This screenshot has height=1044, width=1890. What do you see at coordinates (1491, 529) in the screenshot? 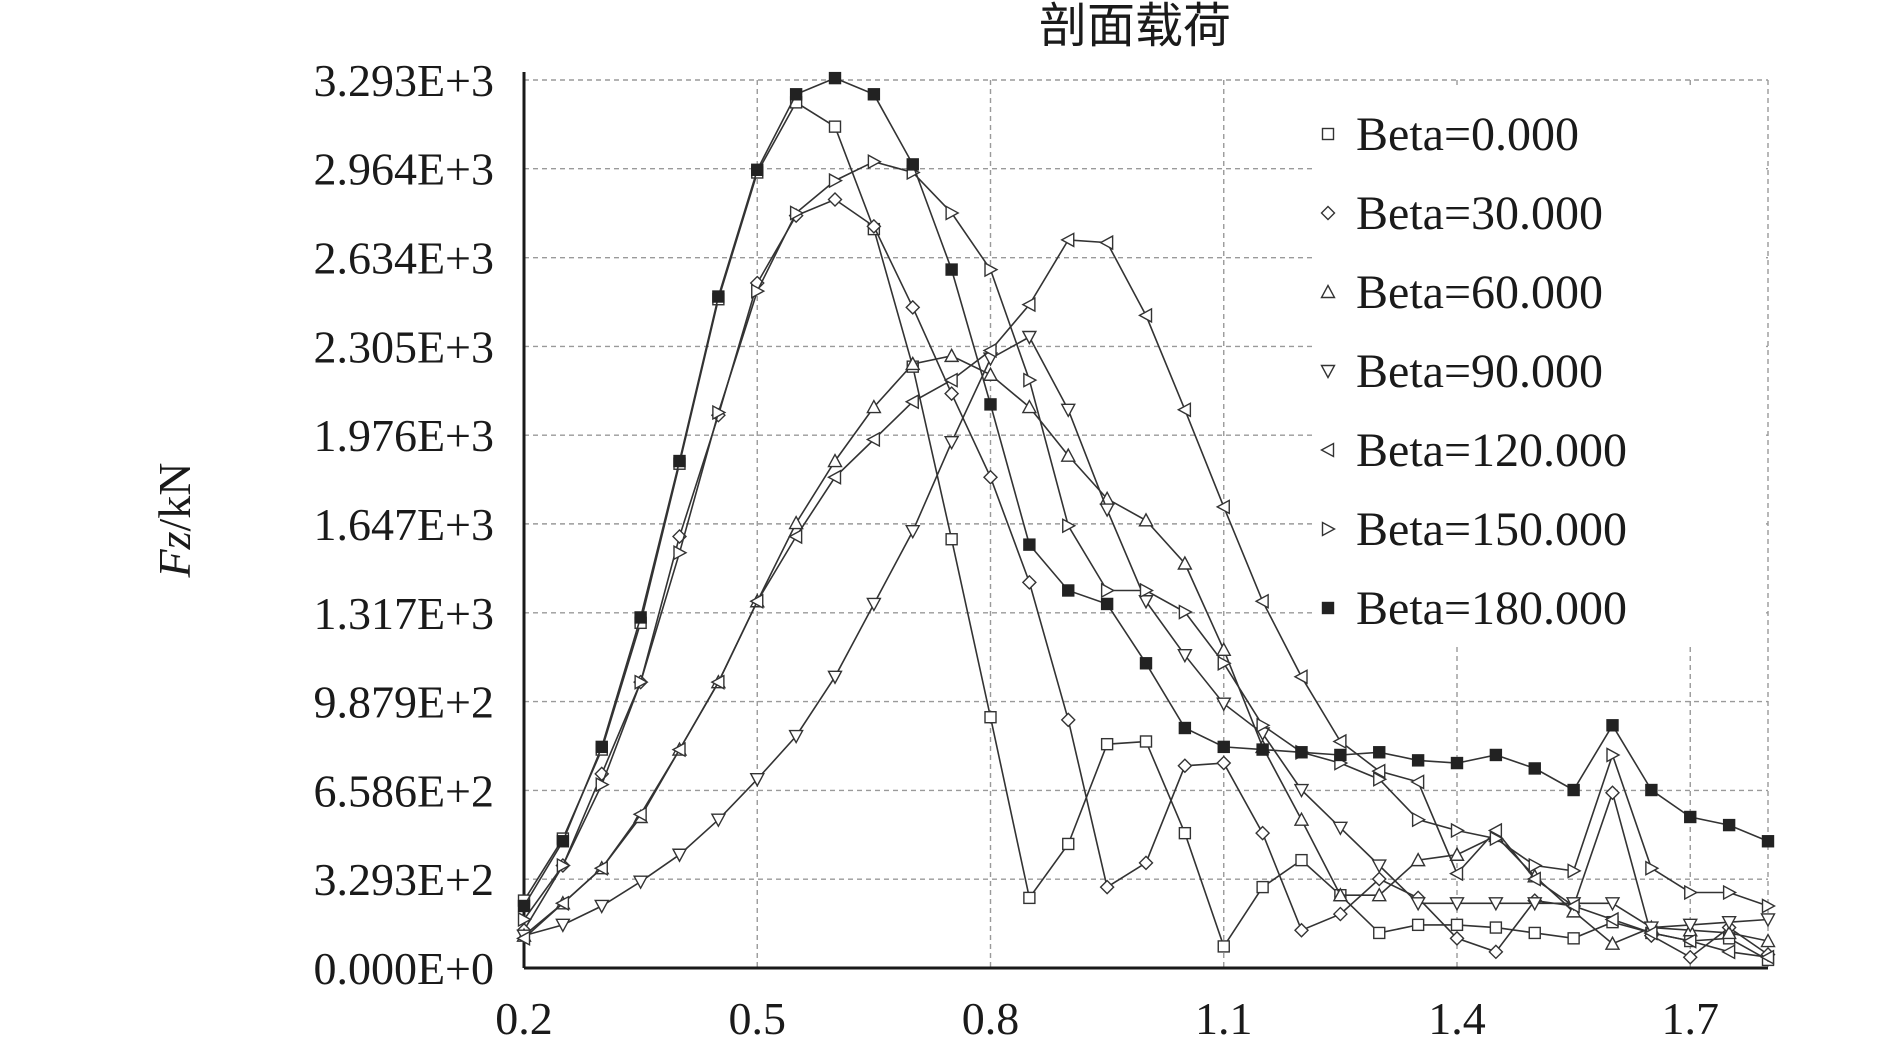
I see `legend-label: Beta=150.000` at bounding box center [1491, 529].